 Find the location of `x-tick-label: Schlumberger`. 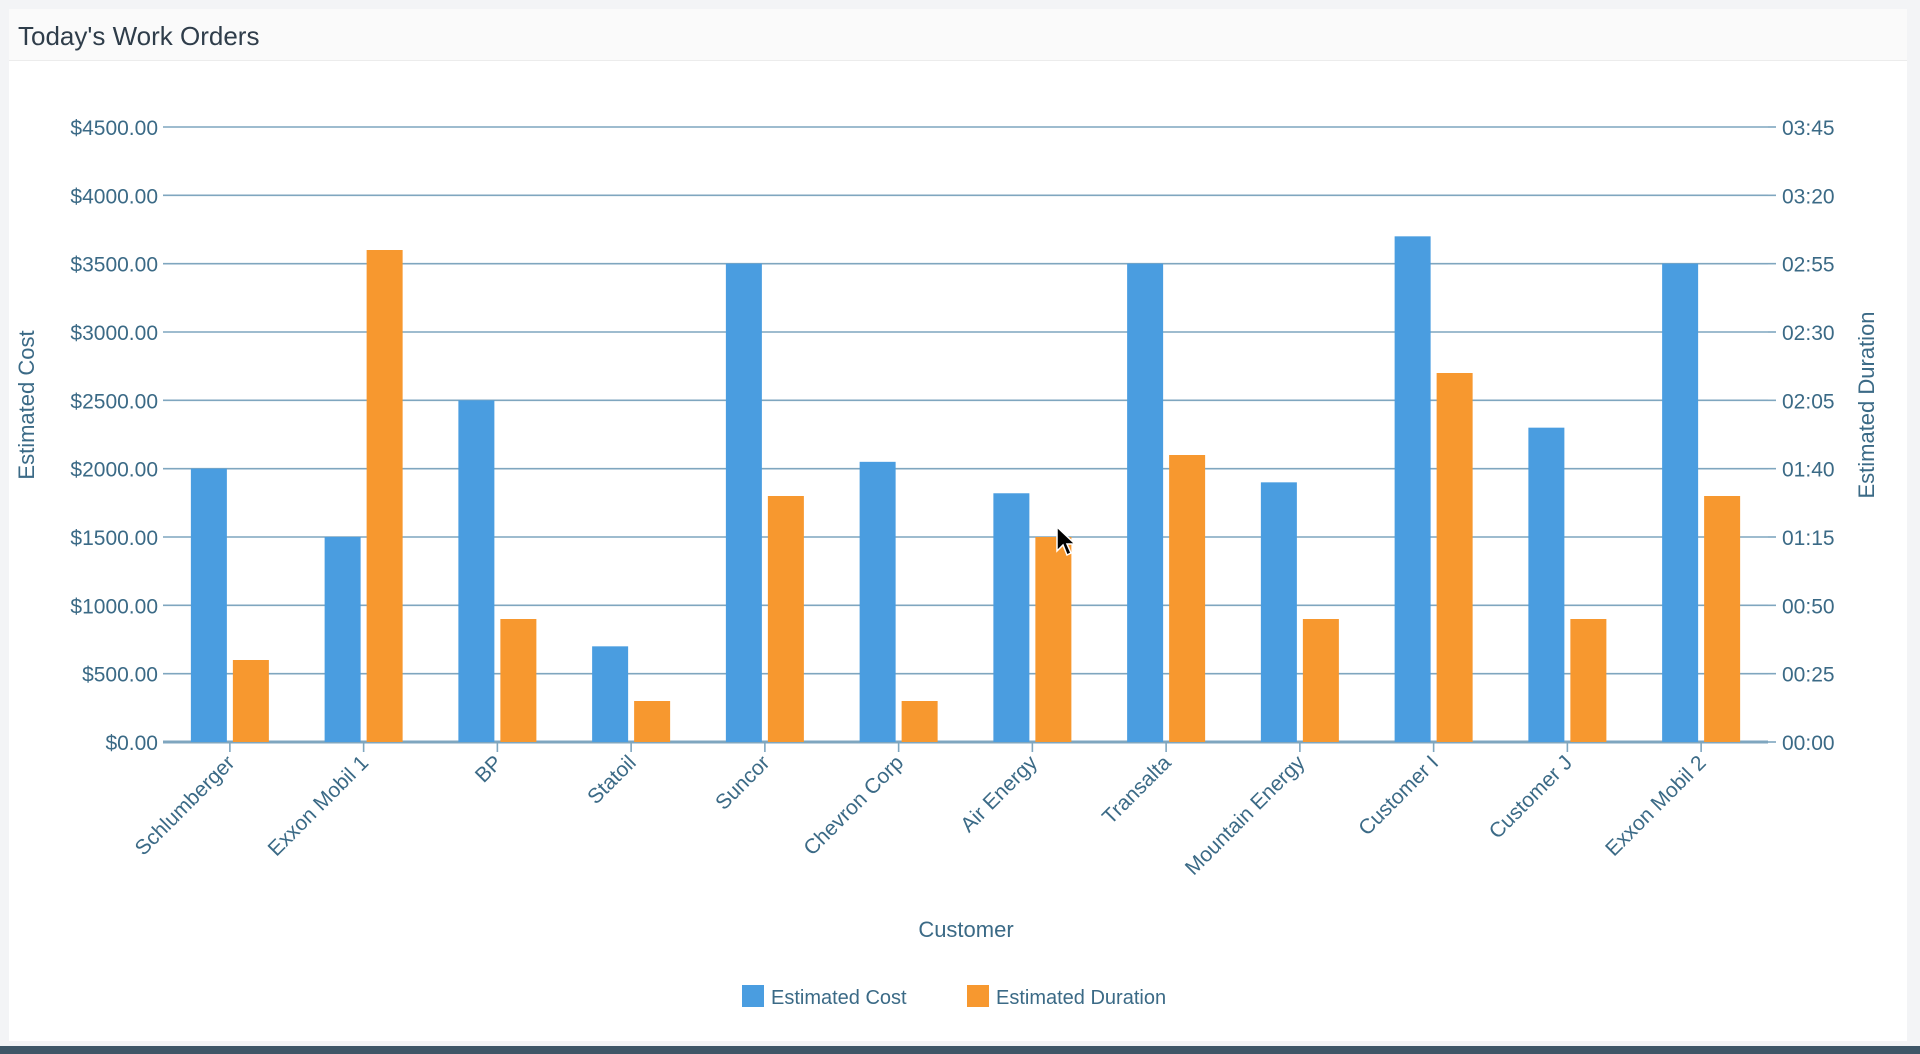

x-tick-label: Schlumberger is located at coordinates (185, 805).